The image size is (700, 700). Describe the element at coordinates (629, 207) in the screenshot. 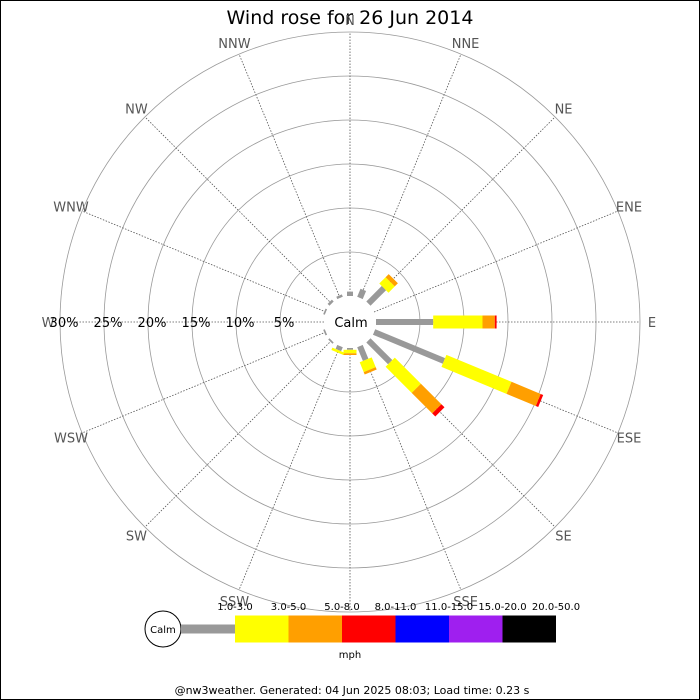

I see `direction-label-ene: ENE` at that location.